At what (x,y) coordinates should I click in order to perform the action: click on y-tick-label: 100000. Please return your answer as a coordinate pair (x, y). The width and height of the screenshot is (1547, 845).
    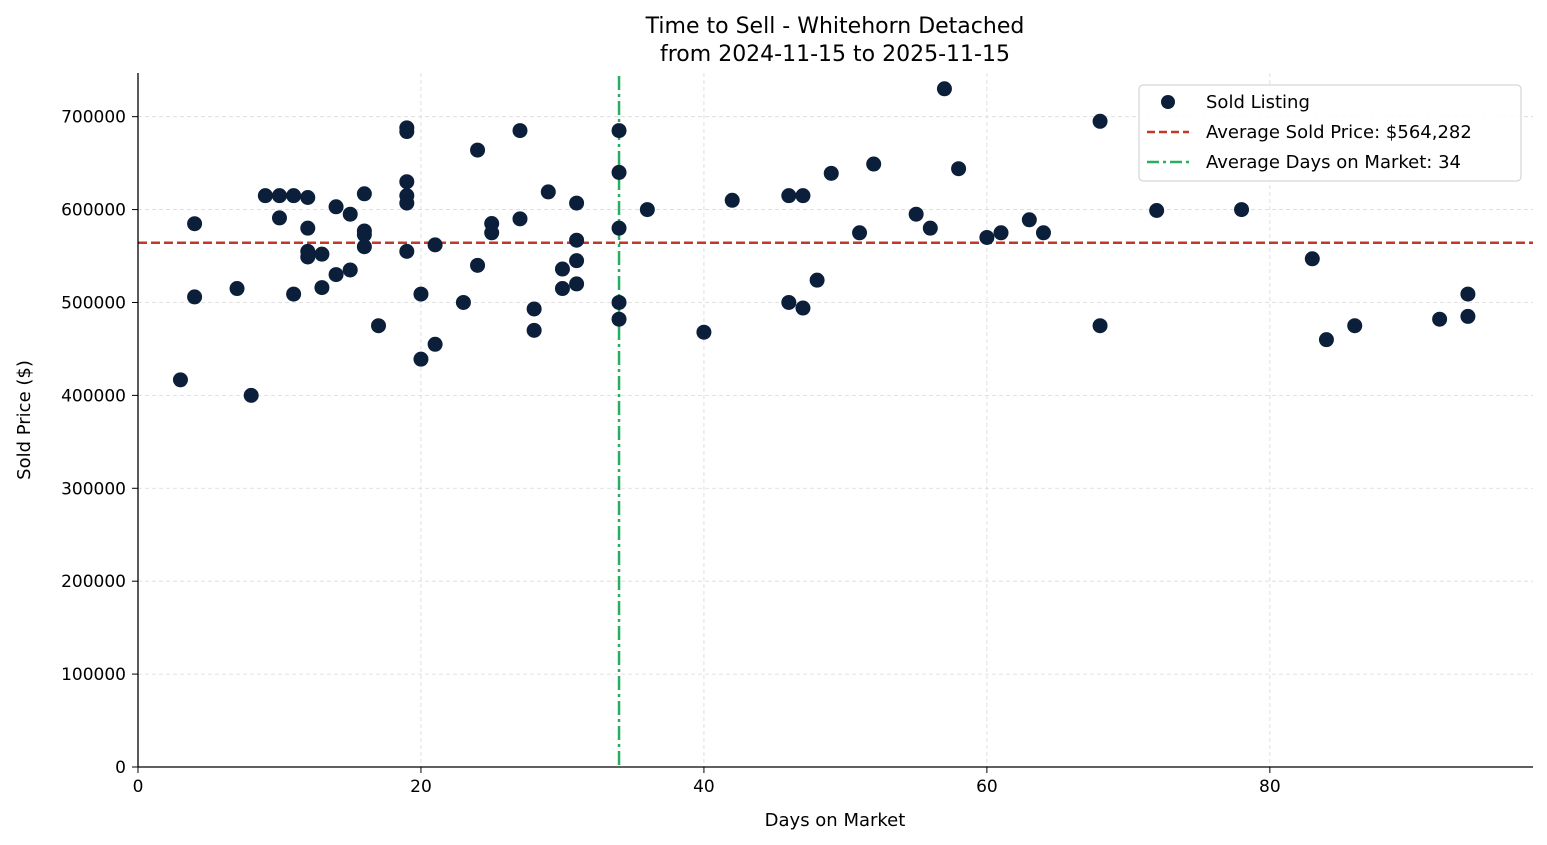
    Looking at the image, I should click on (93, 675).